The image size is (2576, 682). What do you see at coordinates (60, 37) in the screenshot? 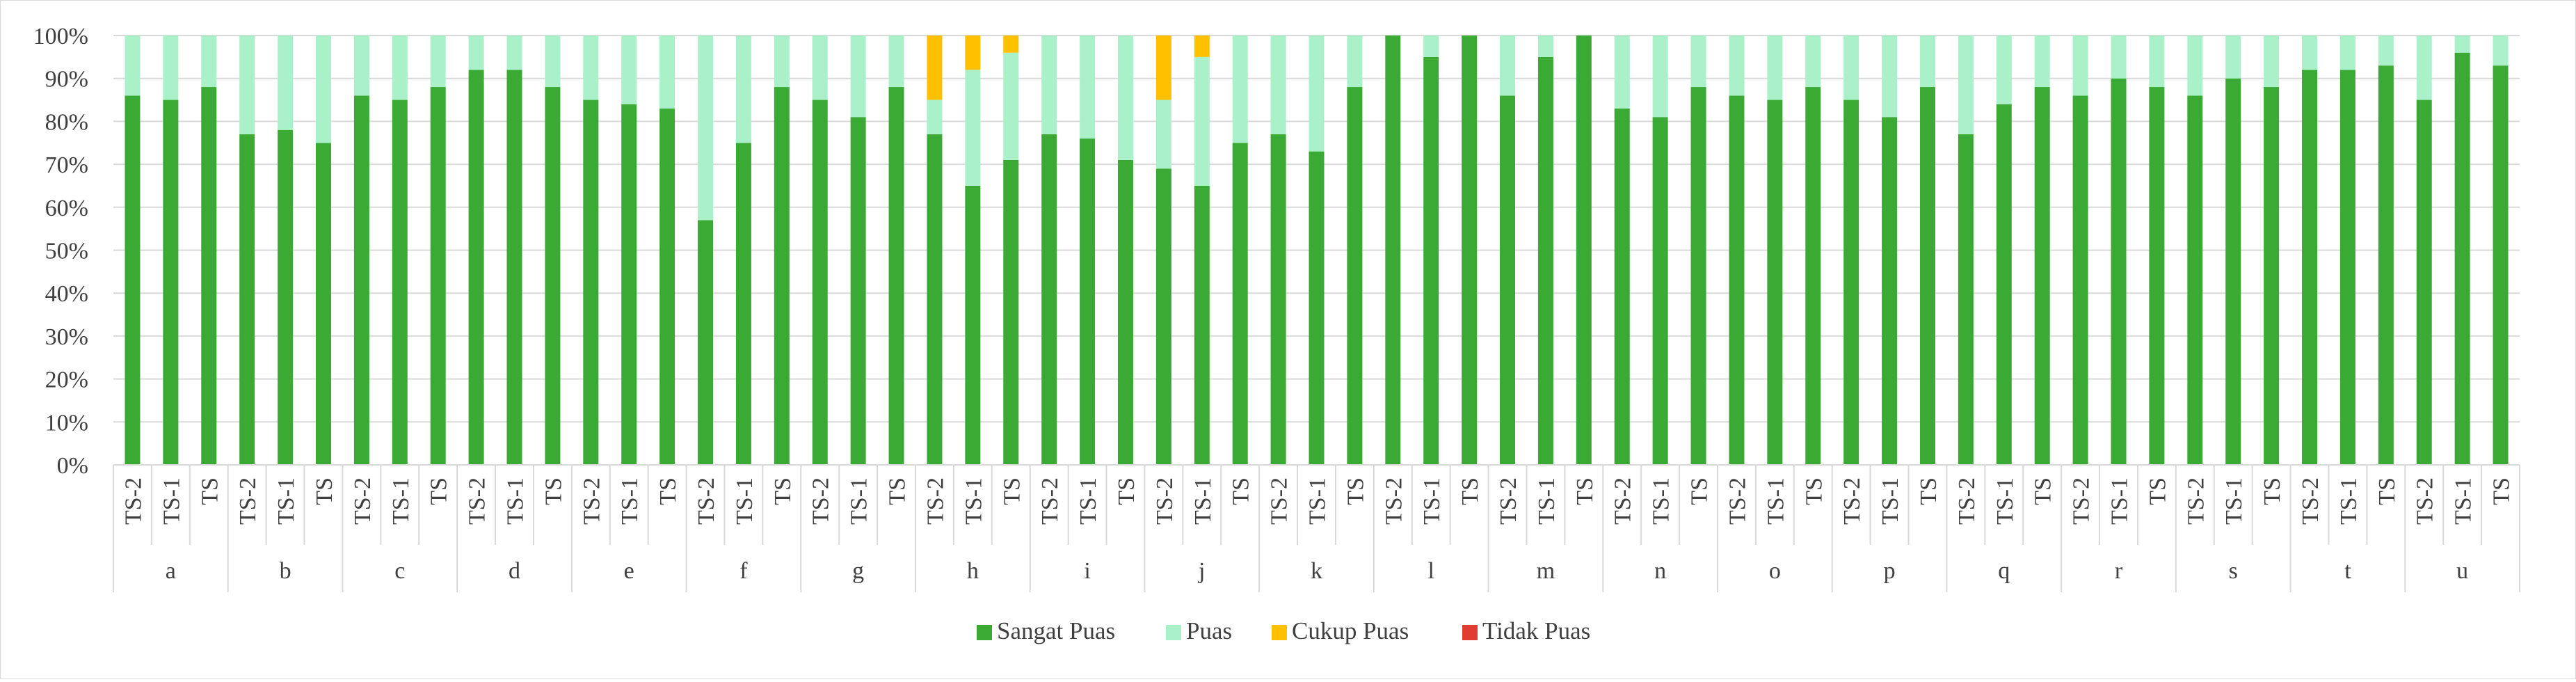
I see `y-tick-label: 100%` at bounding box center [60, 37].